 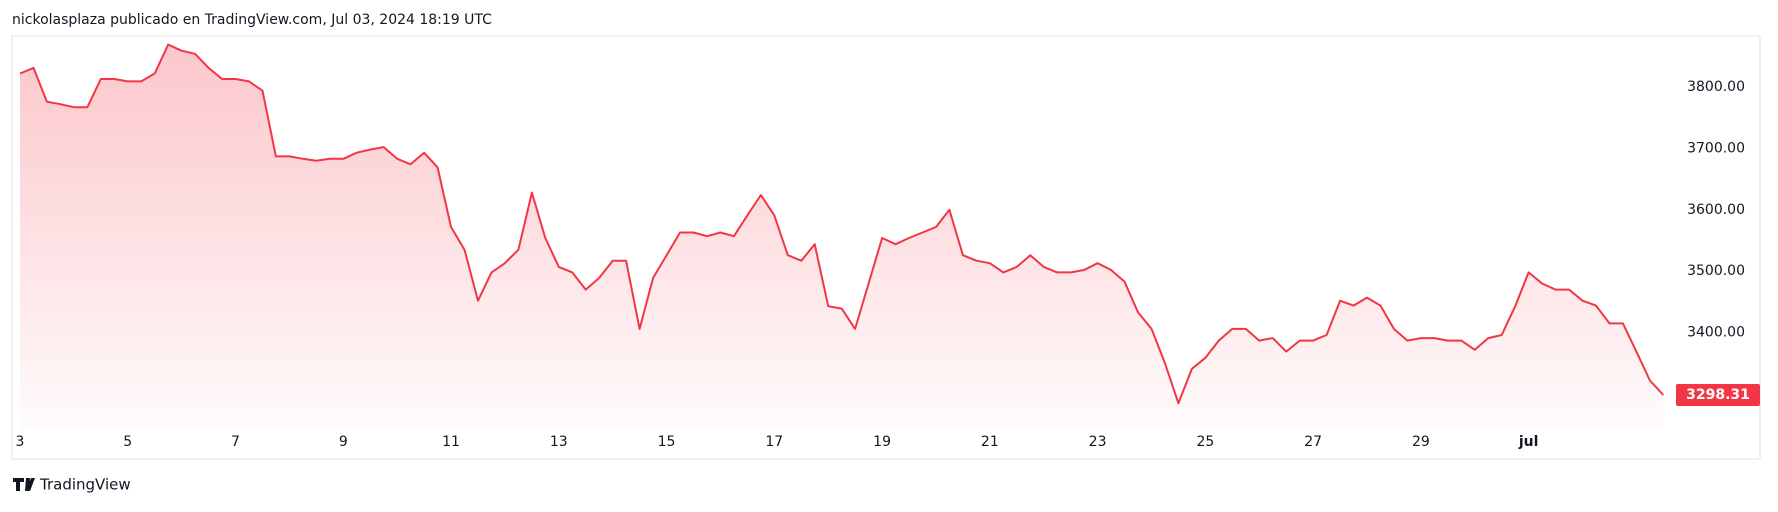 What do you see at coordinates (1716, 333) in the screenshot?
I see `y-tick-label: 3400.00` at bounding box center [1716, 333].